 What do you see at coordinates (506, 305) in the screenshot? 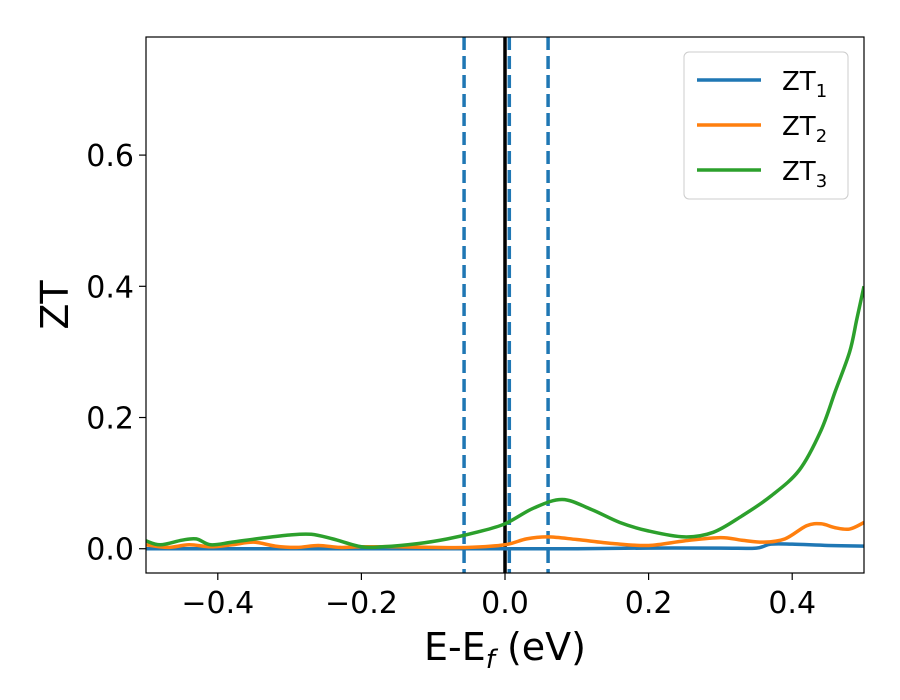
I see `vertical-lines` at bounding box center [506, 305].